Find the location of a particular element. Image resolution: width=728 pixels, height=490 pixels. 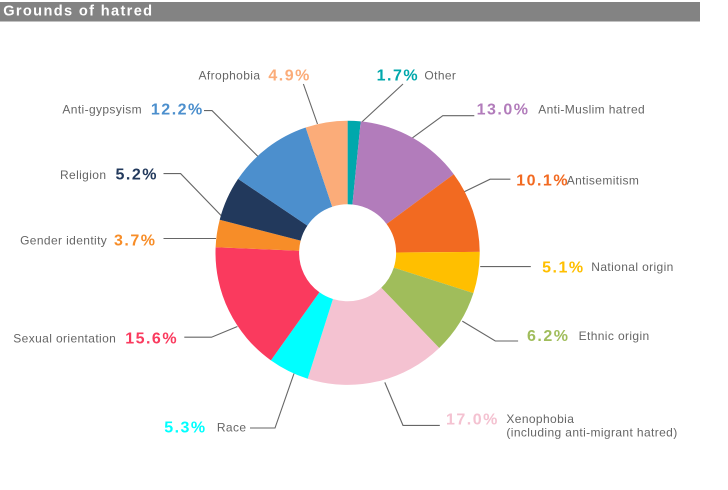

svg-text: National origin is located at coordinates (632, 267).